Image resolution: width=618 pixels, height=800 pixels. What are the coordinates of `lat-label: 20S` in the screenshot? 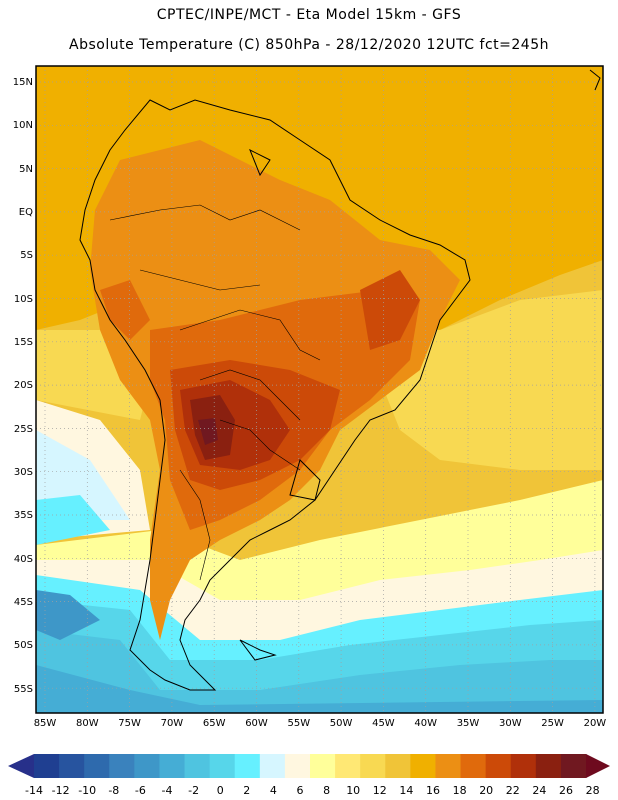 It's located at (23, 385).